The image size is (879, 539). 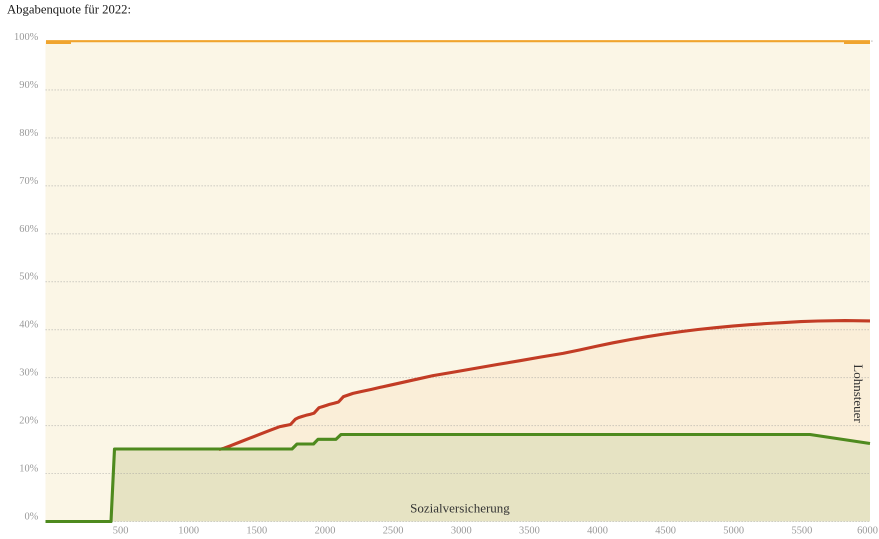 What do you see at coordinates (69, 9) in the screenshot?
I see `svg-text: Abgabenquote für 2022:` at bounding box center [69, 9].